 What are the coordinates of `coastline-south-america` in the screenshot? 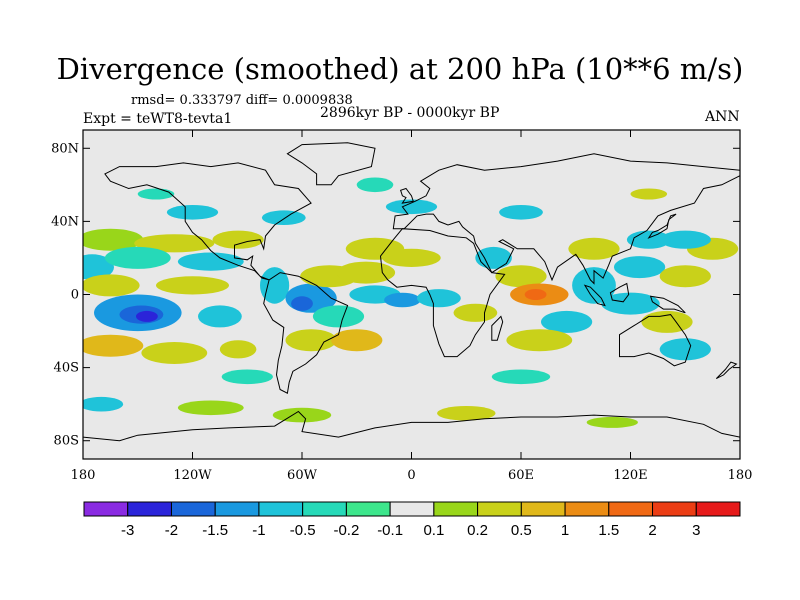 It's located at (306, 333).